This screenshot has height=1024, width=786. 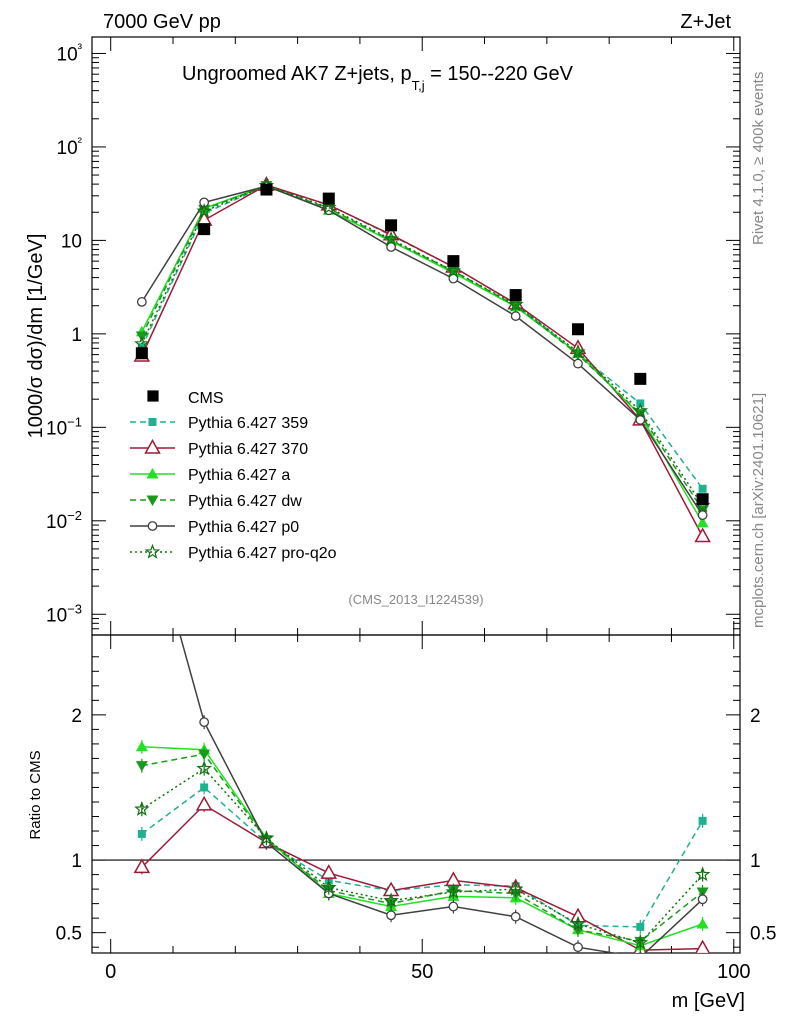 I want to click on ratio-tick-label-left: 2, so click(x=76, y=716).